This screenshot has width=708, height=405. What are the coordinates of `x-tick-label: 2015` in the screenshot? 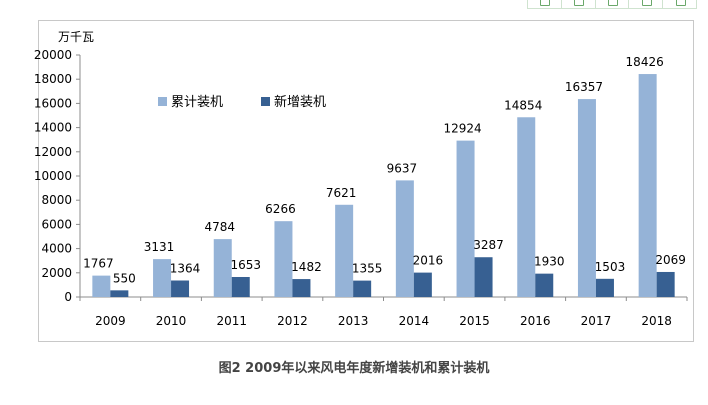 It's located at (474, 321).